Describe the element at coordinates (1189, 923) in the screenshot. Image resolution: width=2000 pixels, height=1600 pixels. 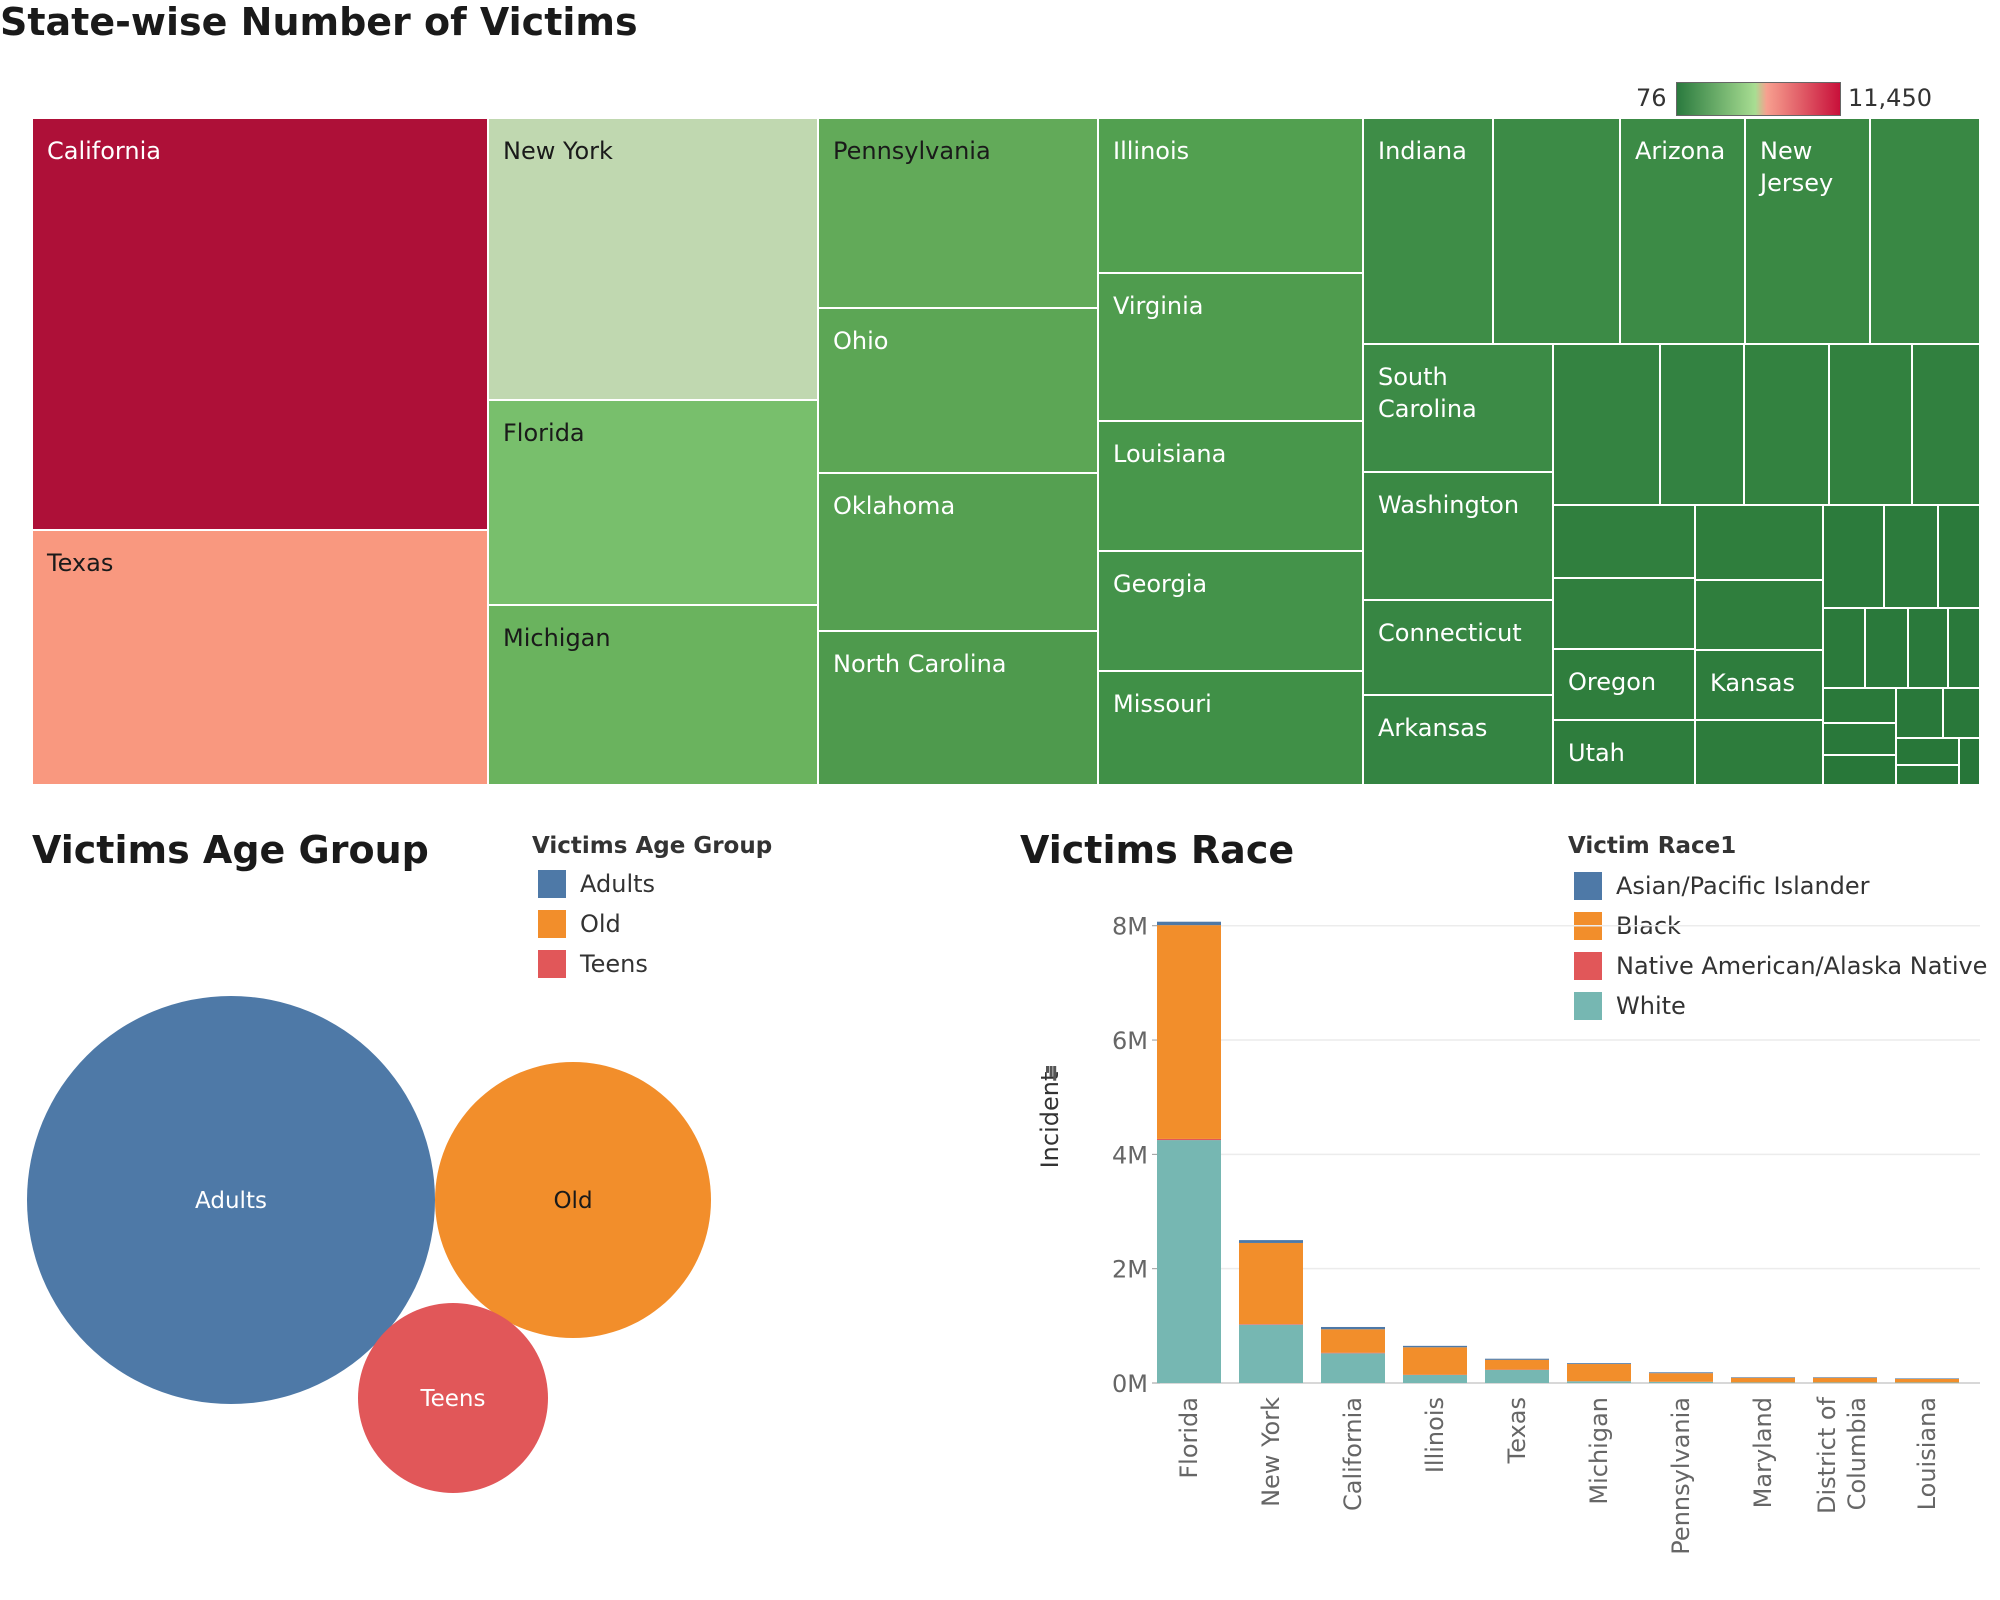
I see `bar-segment-asian-pacific-islander-florida` at that location.